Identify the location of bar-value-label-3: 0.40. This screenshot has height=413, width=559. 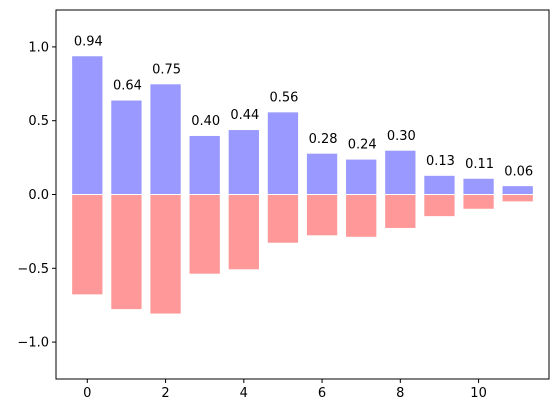
(205, 121).